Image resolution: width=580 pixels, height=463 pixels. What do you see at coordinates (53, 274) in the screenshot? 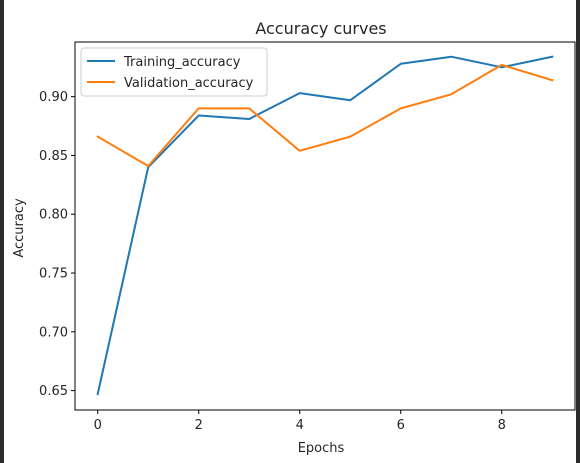
I see `y-tick-label: 0.75` at bounding box center [53, 274].